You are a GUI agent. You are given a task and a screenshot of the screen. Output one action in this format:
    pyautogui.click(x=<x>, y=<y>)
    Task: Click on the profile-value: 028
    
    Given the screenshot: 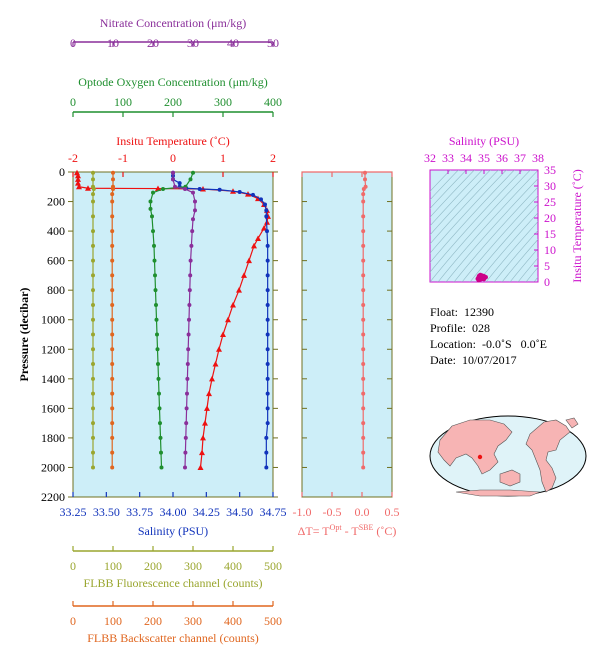 What is the action you would take?
    pyautogui.click(x=481, y=328)
    